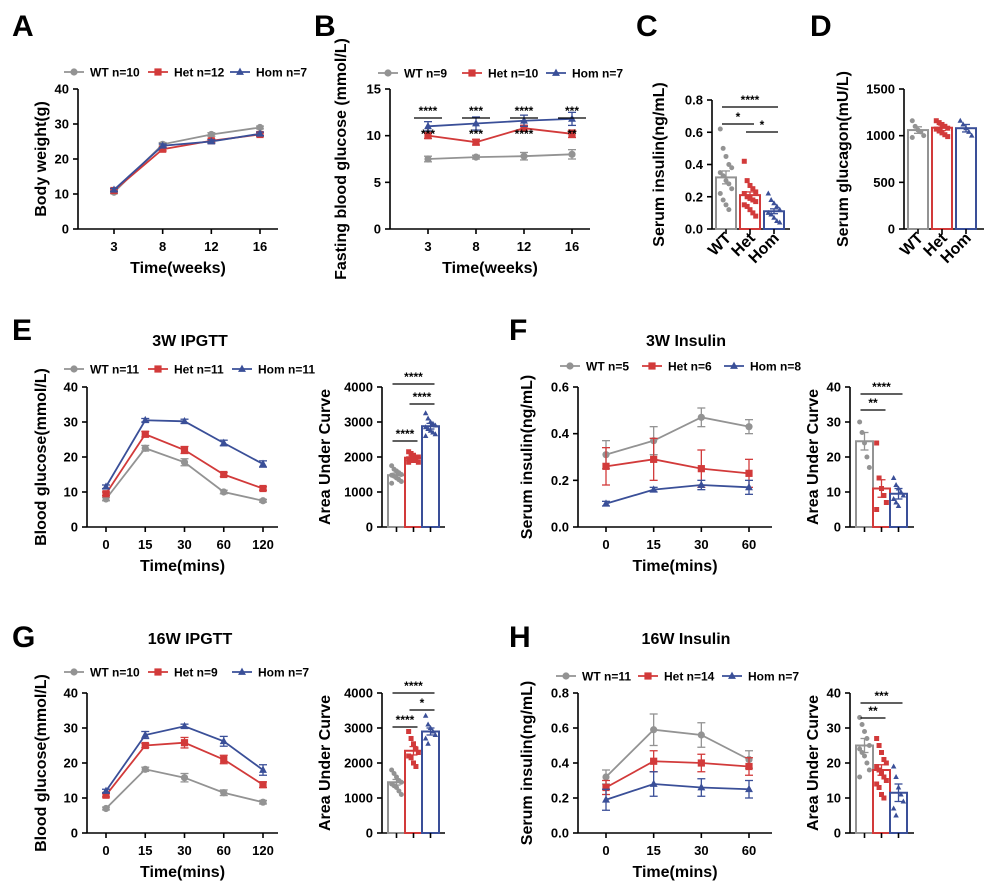 This screenshot has height=889, width=1000. What do you see at coordinates (325, 457) in the screenshot?
I see `y-axis-label: Area Under Curve` at bounding box center [325, 457].